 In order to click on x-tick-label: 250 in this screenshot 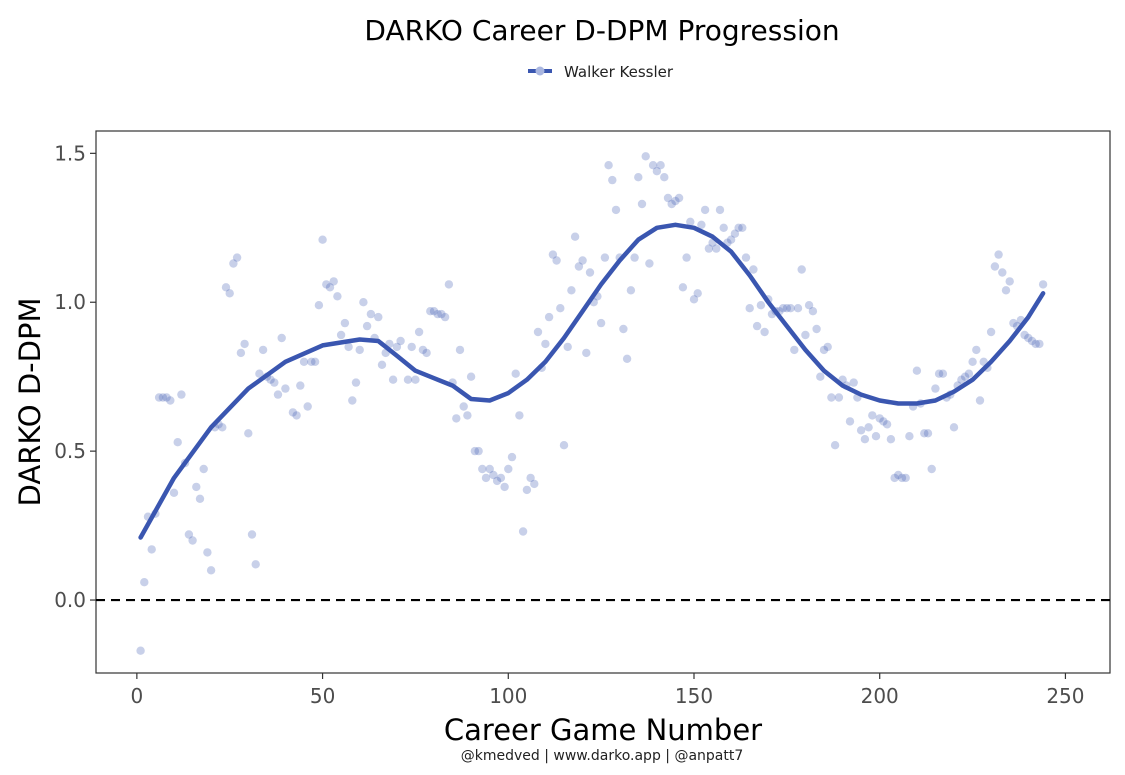, I will do `click(1065, 696)`.